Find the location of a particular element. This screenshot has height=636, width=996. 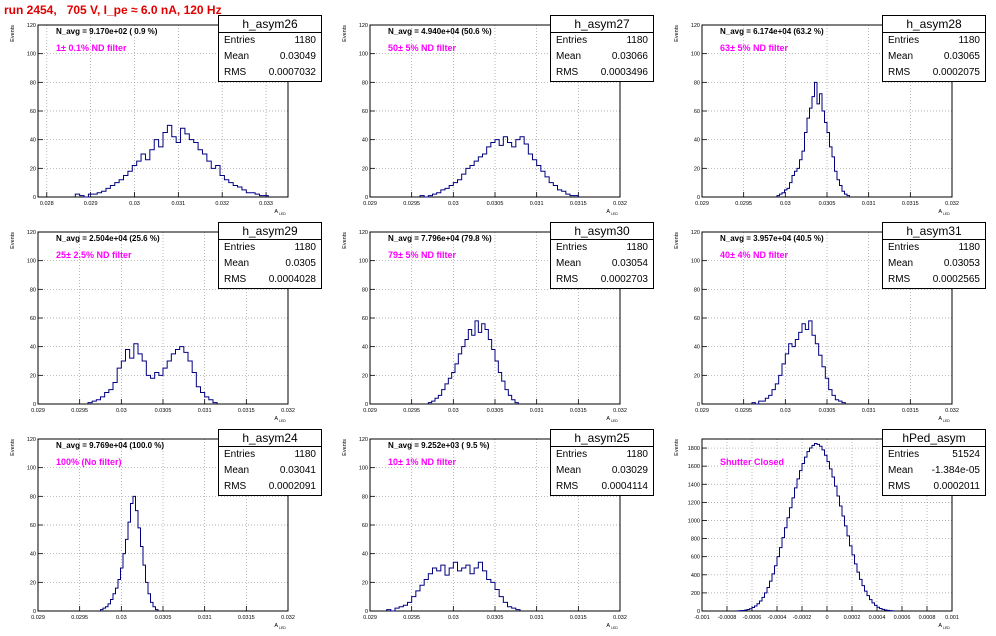

filter-label: 1± 0.1% ND filter is located at coordinates (91, 48).